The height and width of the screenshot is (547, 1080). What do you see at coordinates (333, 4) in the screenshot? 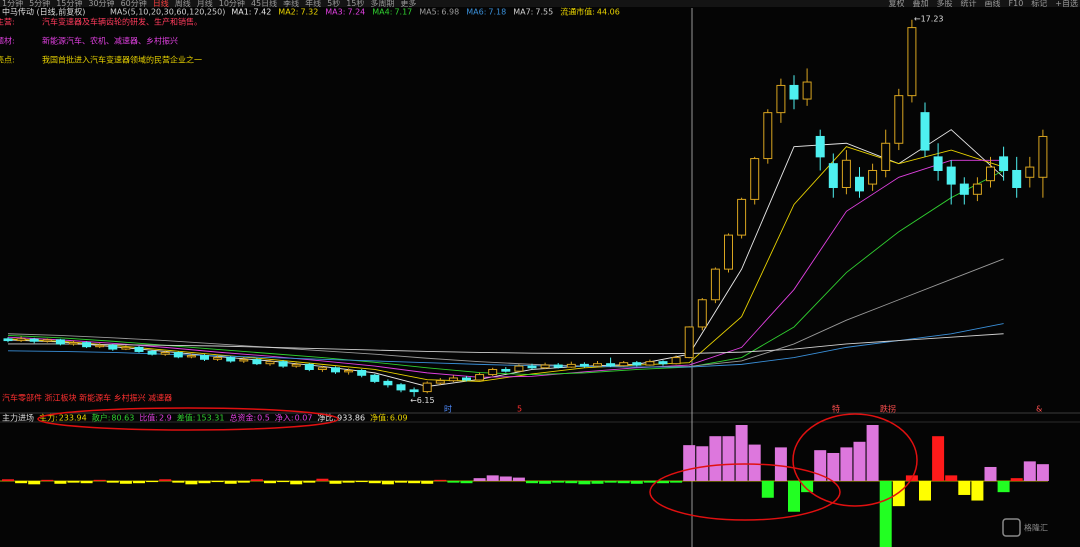
I see `period-tab: 5秒` at bounding box center [333, 4].